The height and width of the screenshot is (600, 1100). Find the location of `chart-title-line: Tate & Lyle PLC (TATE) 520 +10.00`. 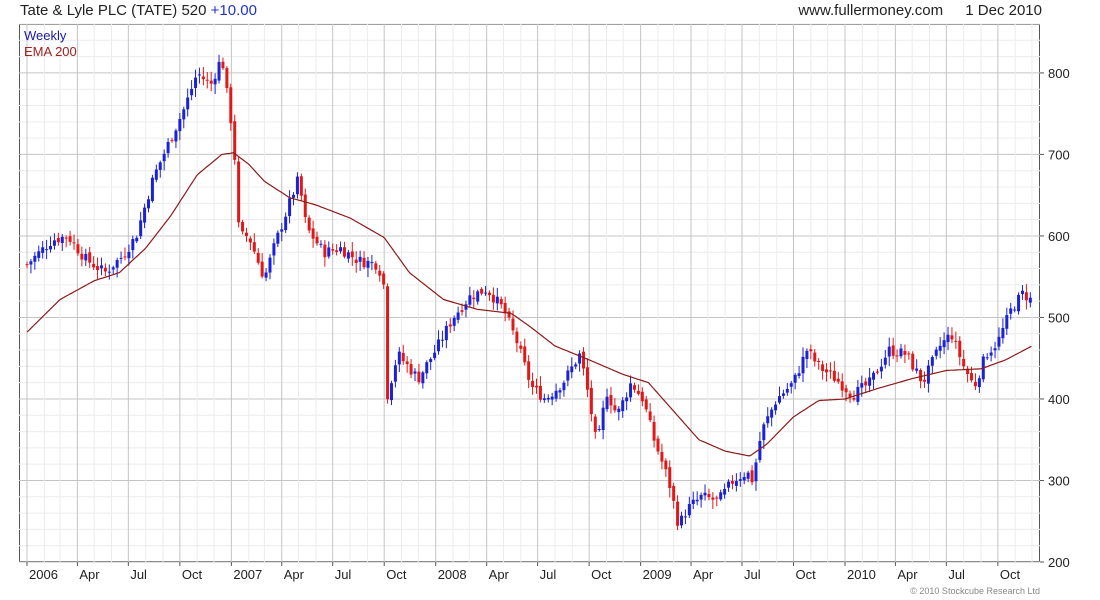

chart-title-line: Tate & Lyle PLC (TATE) 520 +10.00 is located at coordinates (138, 10).